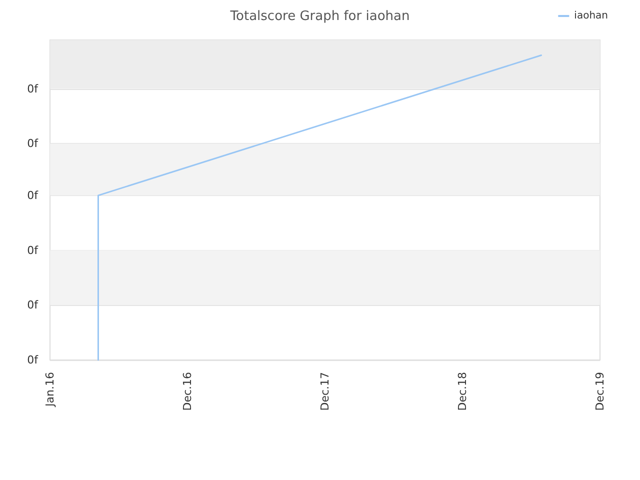 The width and height of the screenshot is (640, 480). Describe the element at coordinates (50, 390) in the screenshot. I see `x-tick-label: Jan.16` at that location.